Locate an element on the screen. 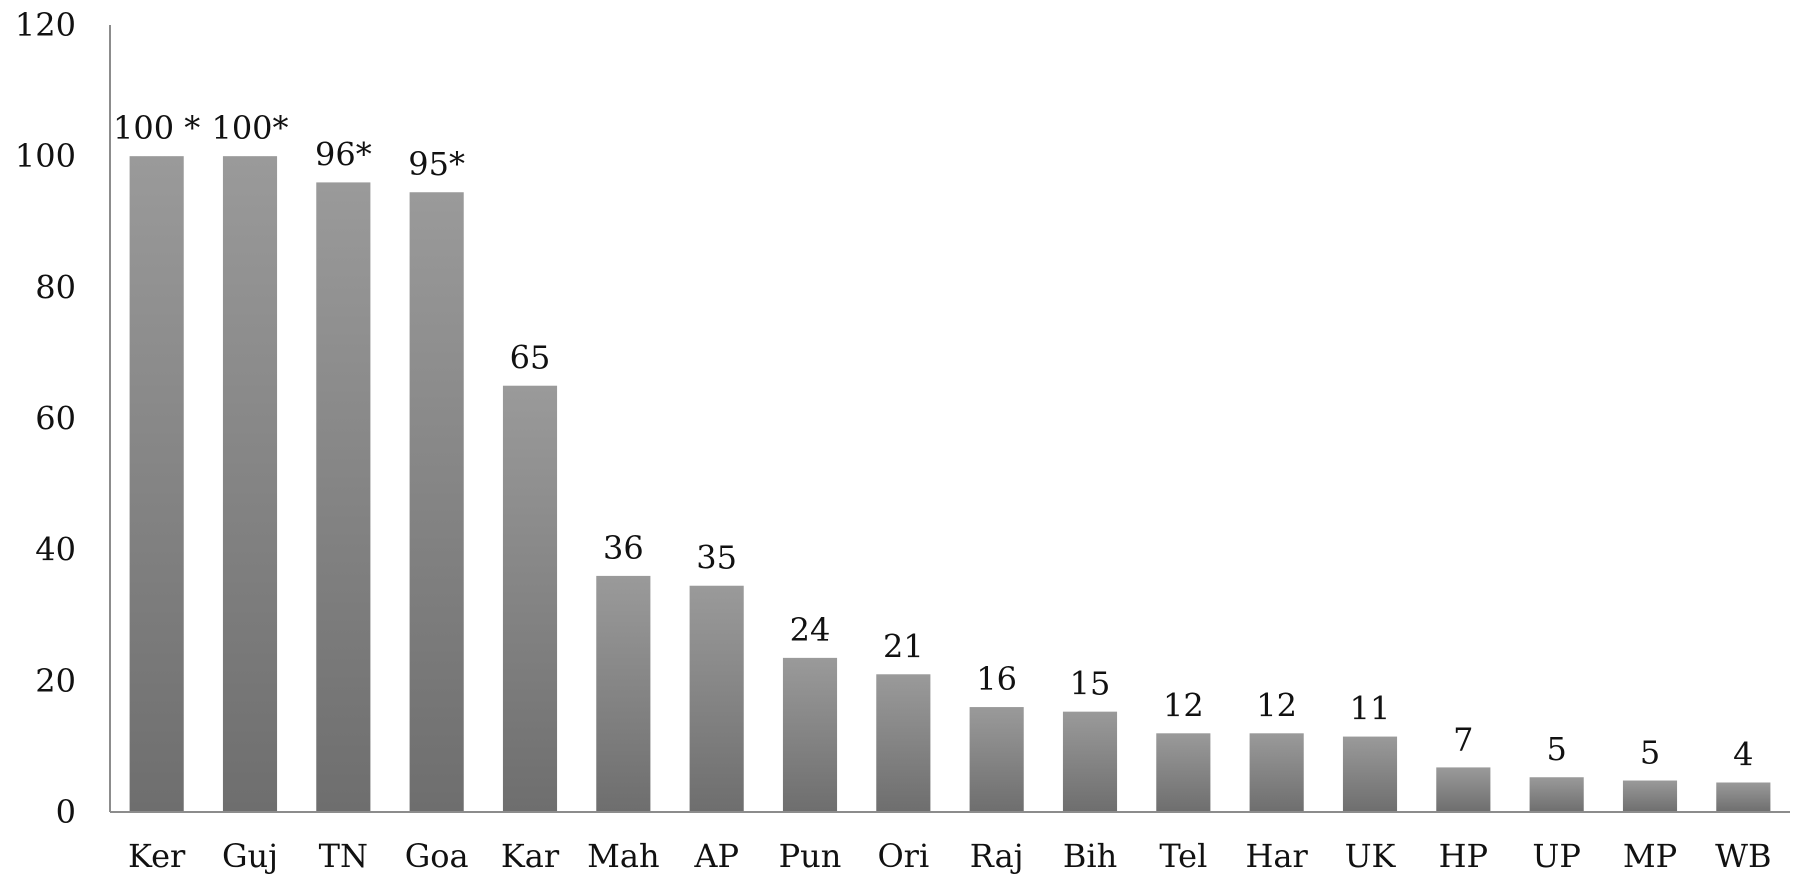 This screenshot has height=878, width=1800. bar-uk is located at coordinates (1370, 774).